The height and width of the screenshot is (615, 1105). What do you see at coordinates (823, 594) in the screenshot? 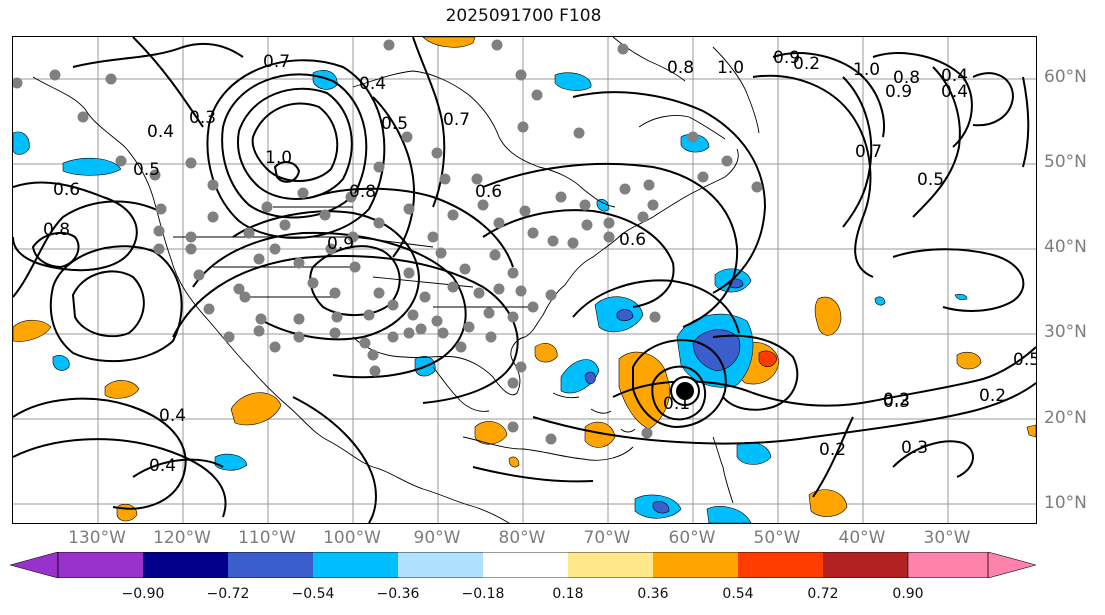
I see `colorbar-tick: 0.72` at bounding box center [823, 594].